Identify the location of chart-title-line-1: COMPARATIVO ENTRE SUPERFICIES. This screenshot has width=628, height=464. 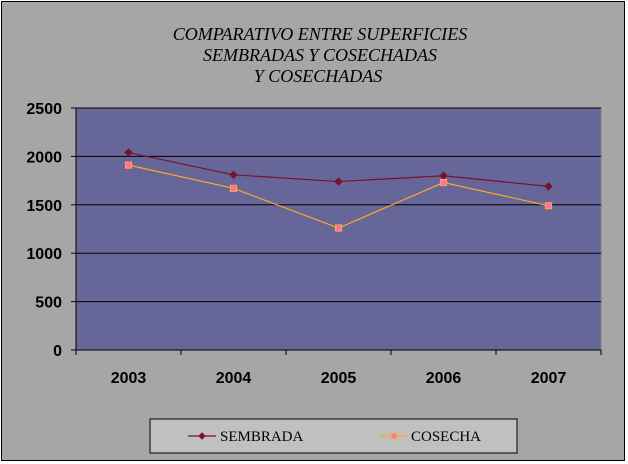
(320, 34).